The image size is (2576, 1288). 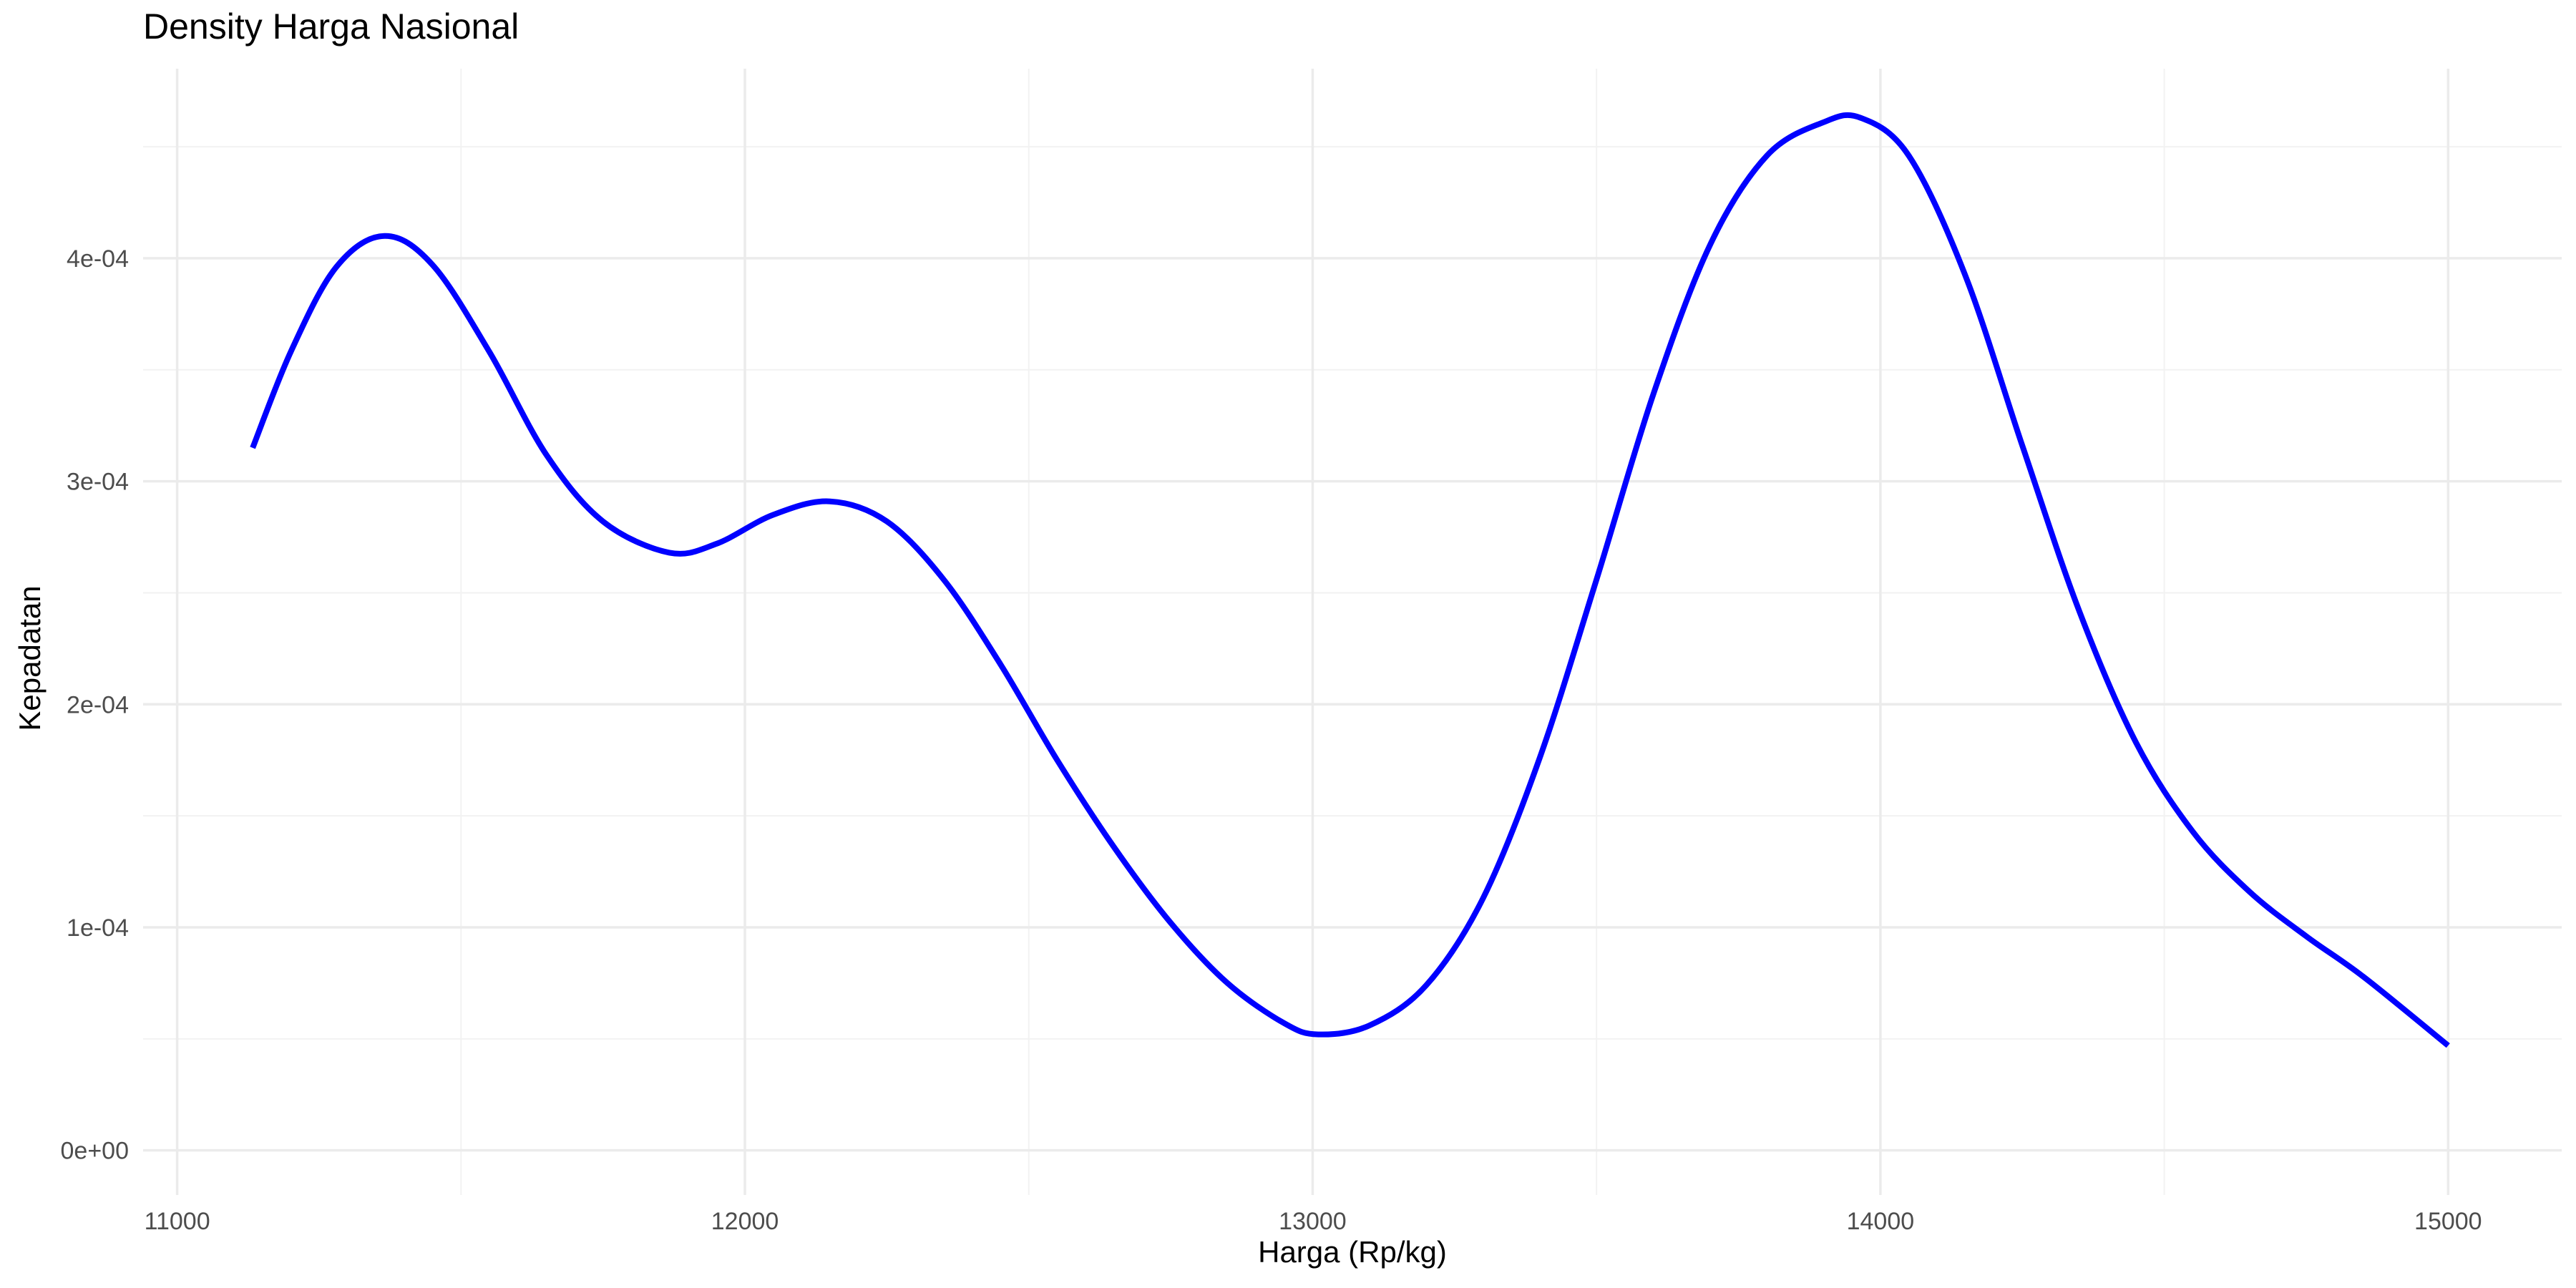 What do you see at coordinates (98, 704) in the screenshot?
I see `y-tick-label: 2e-04` at bounding box center [98, 704].